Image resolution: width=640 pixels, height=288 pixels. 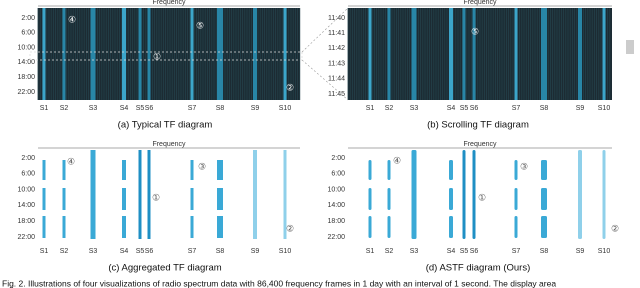 I want to click on y-tick-label: 11:44, so click(x=336, y=79).